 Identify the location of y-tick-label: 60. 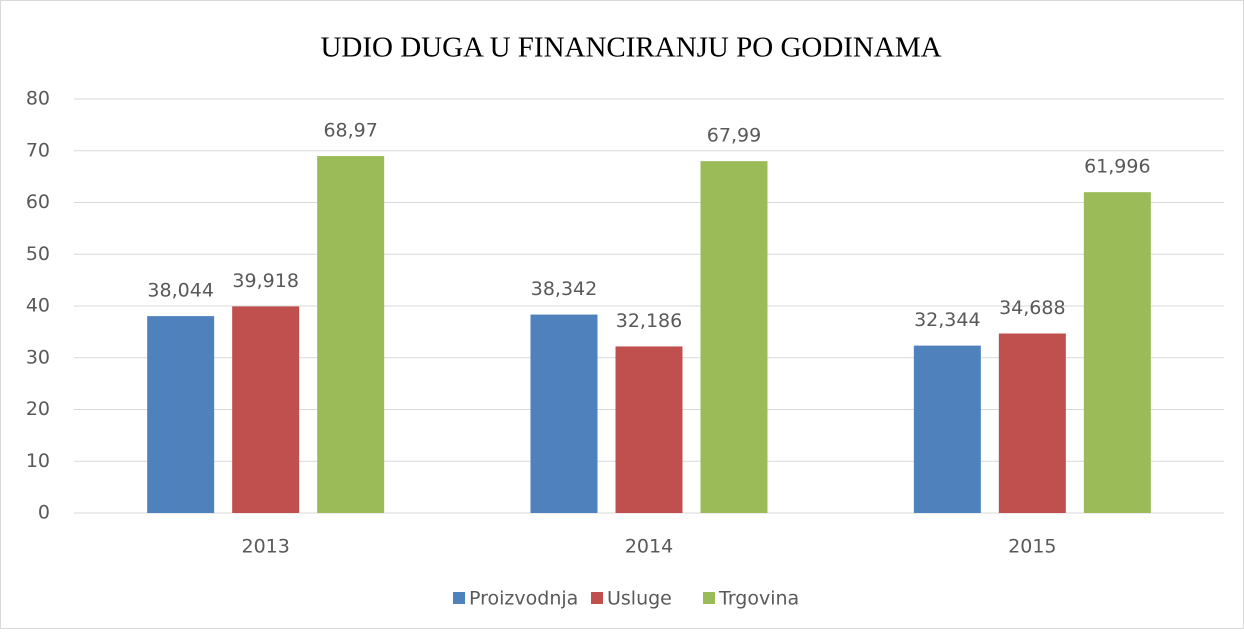
(38, 202).